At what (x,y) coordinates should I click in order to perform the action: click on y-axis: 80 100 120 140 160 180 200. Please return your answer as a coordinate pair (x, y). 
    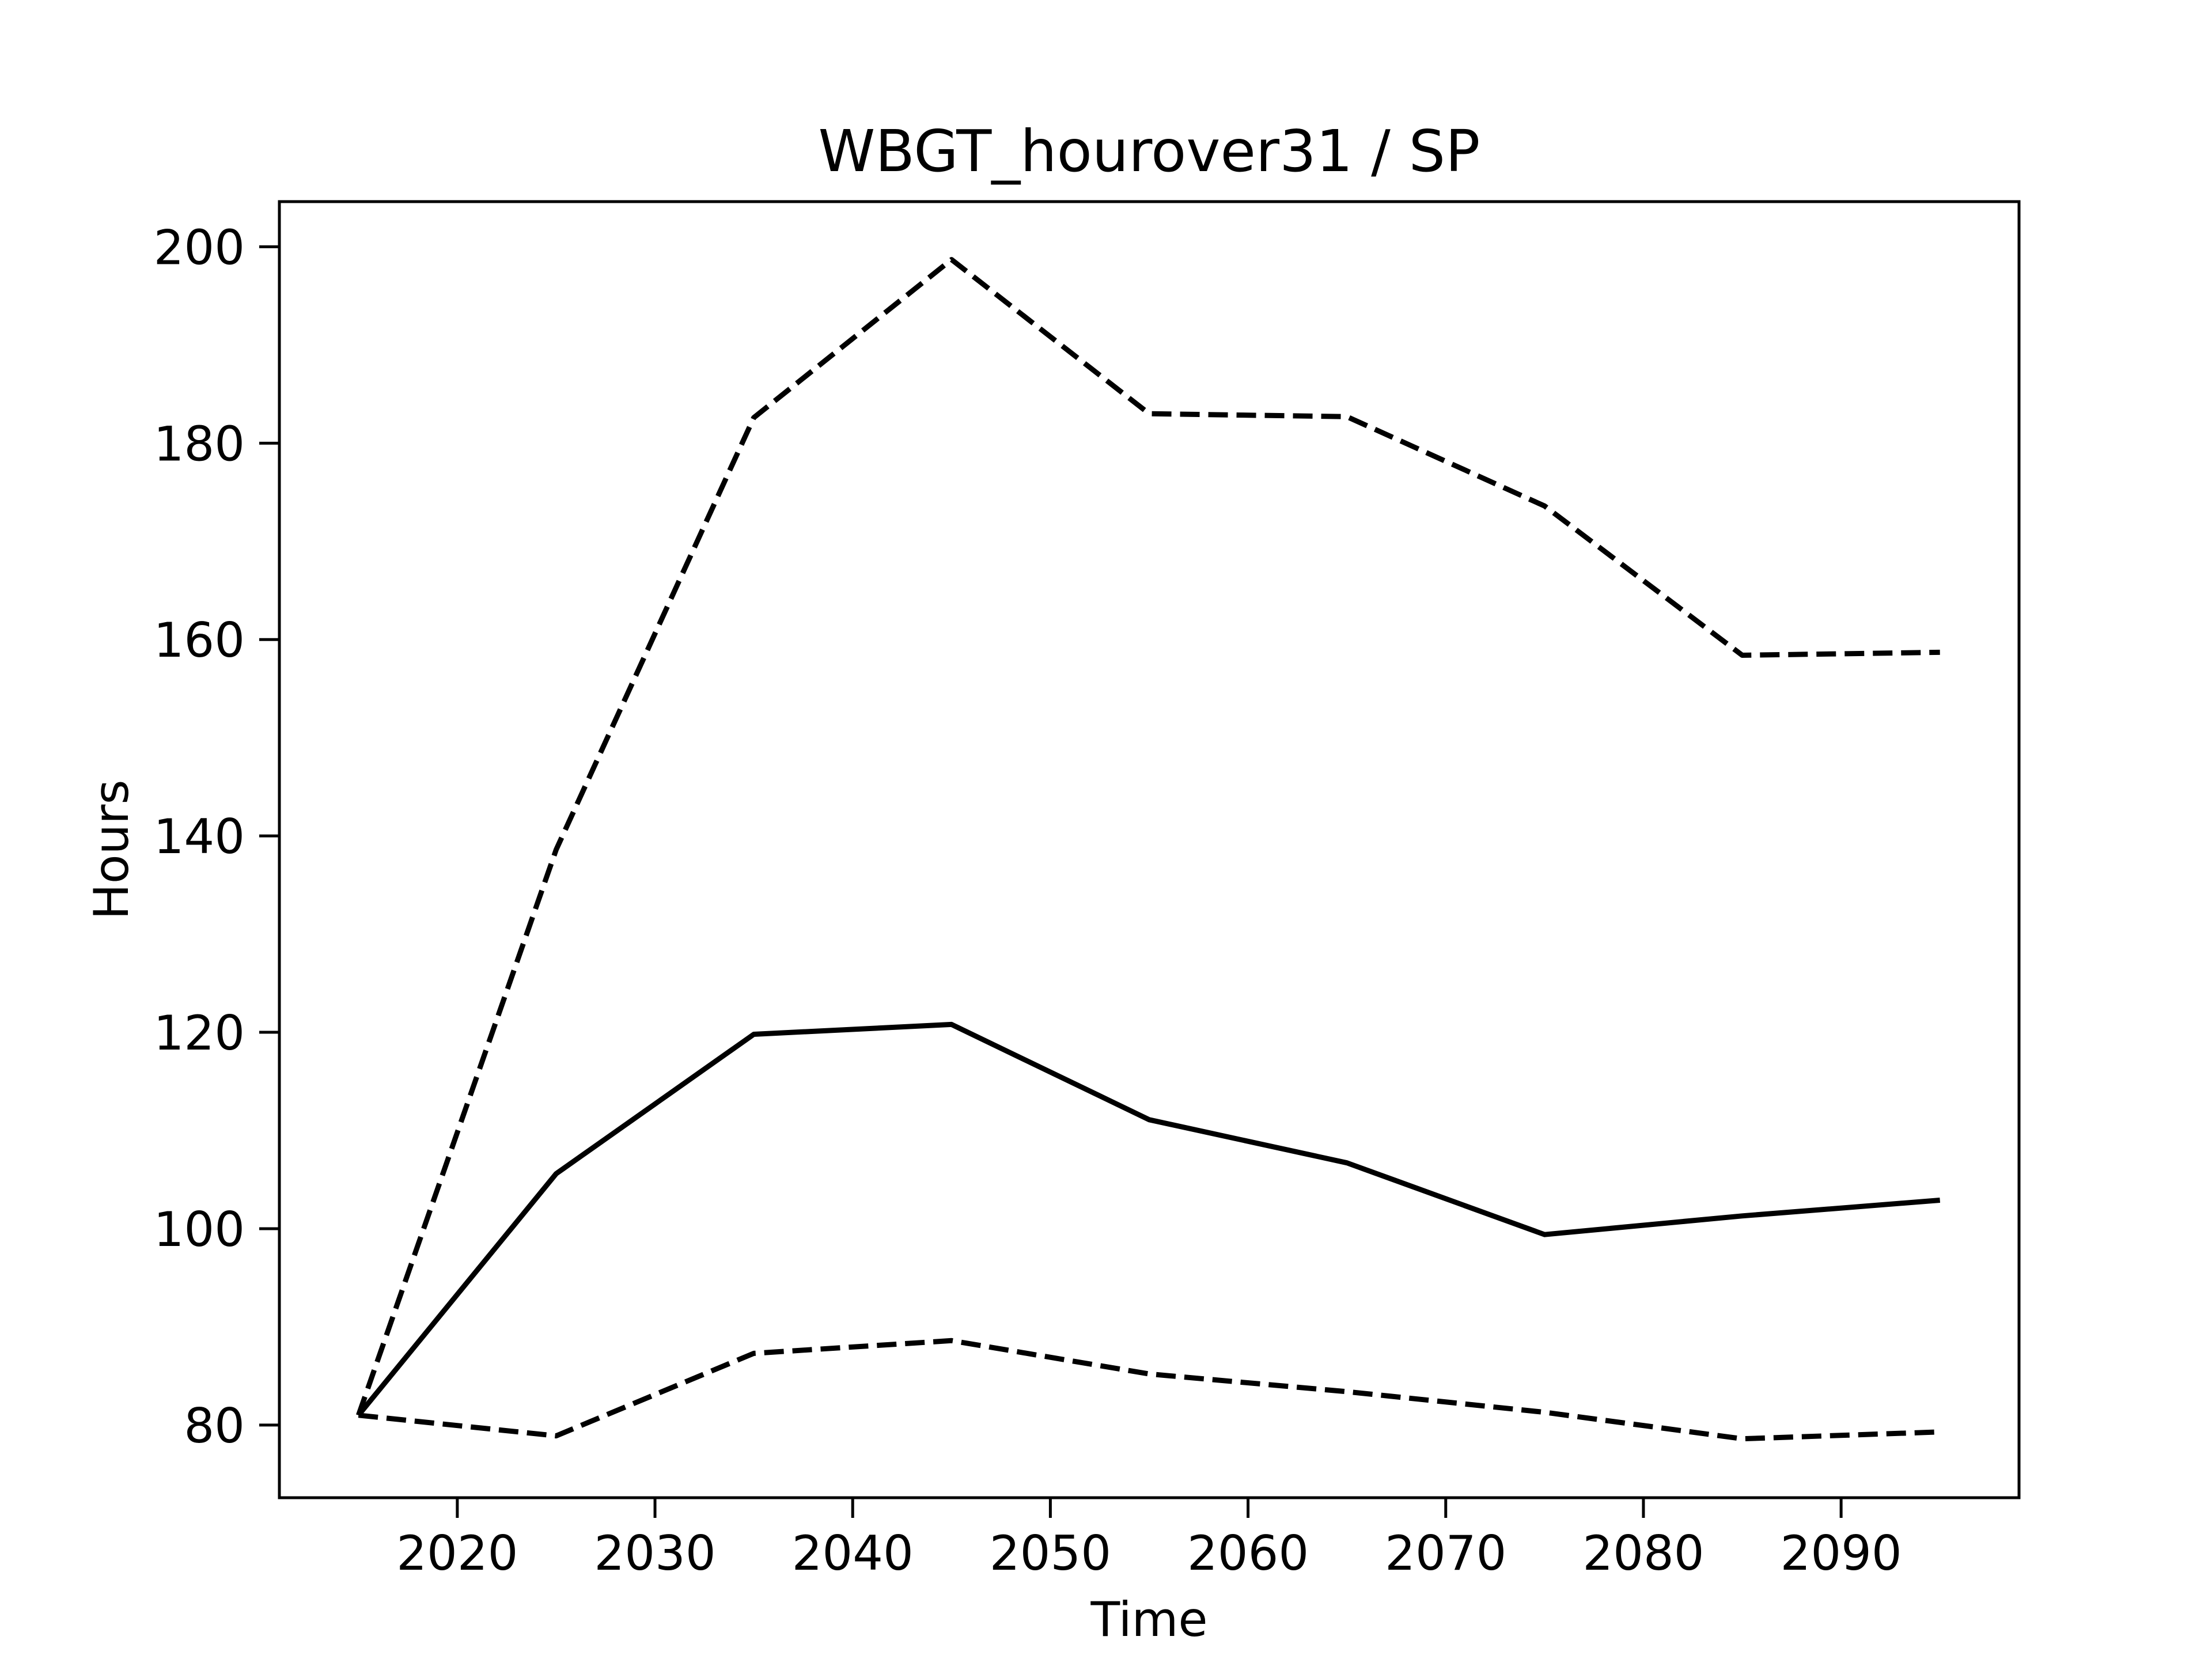
    Looking at the image, I should click on (216, 836).